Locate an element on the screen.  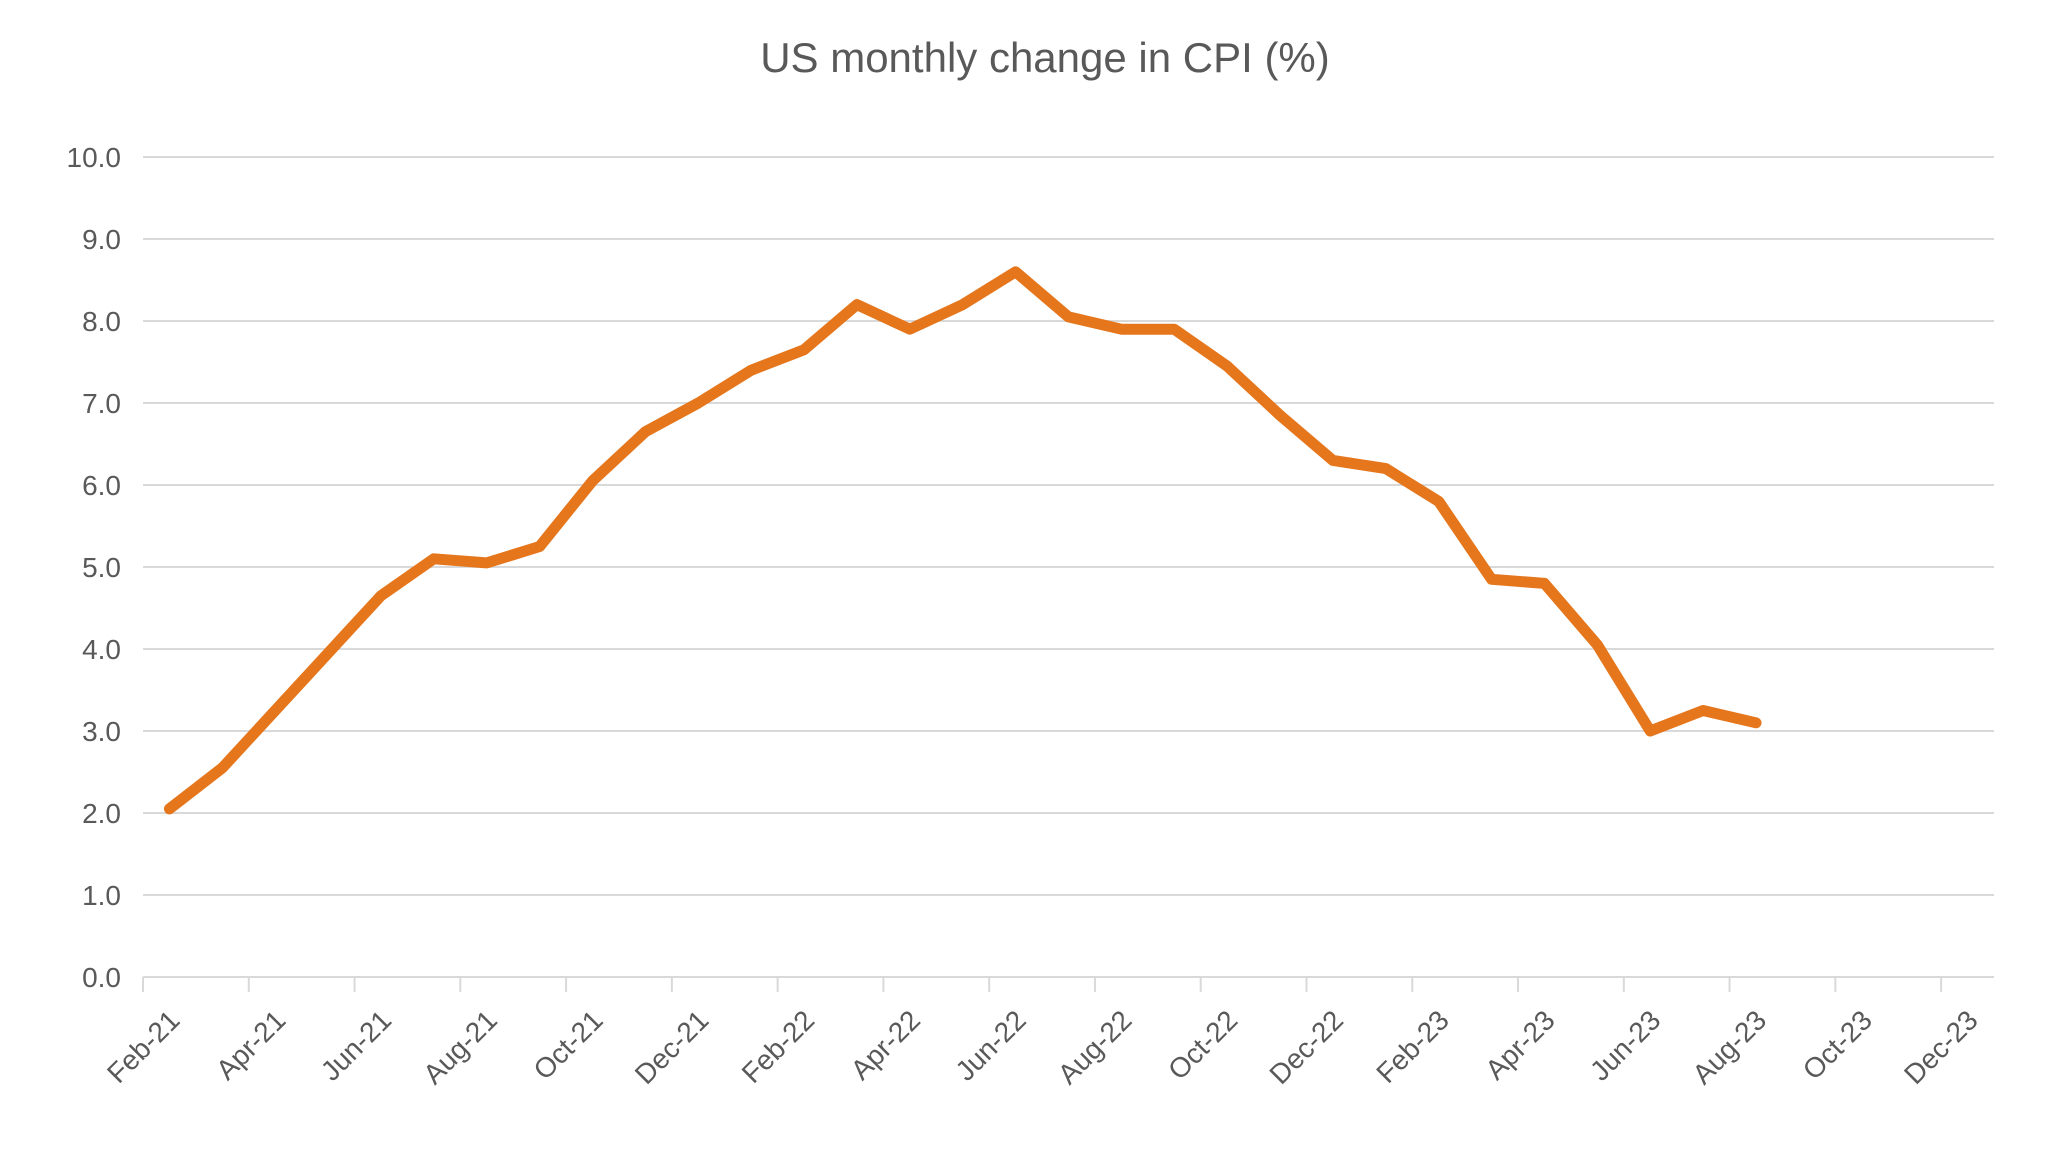
x-axis-label: Oct-21 is located at coordinates (567, 1044).